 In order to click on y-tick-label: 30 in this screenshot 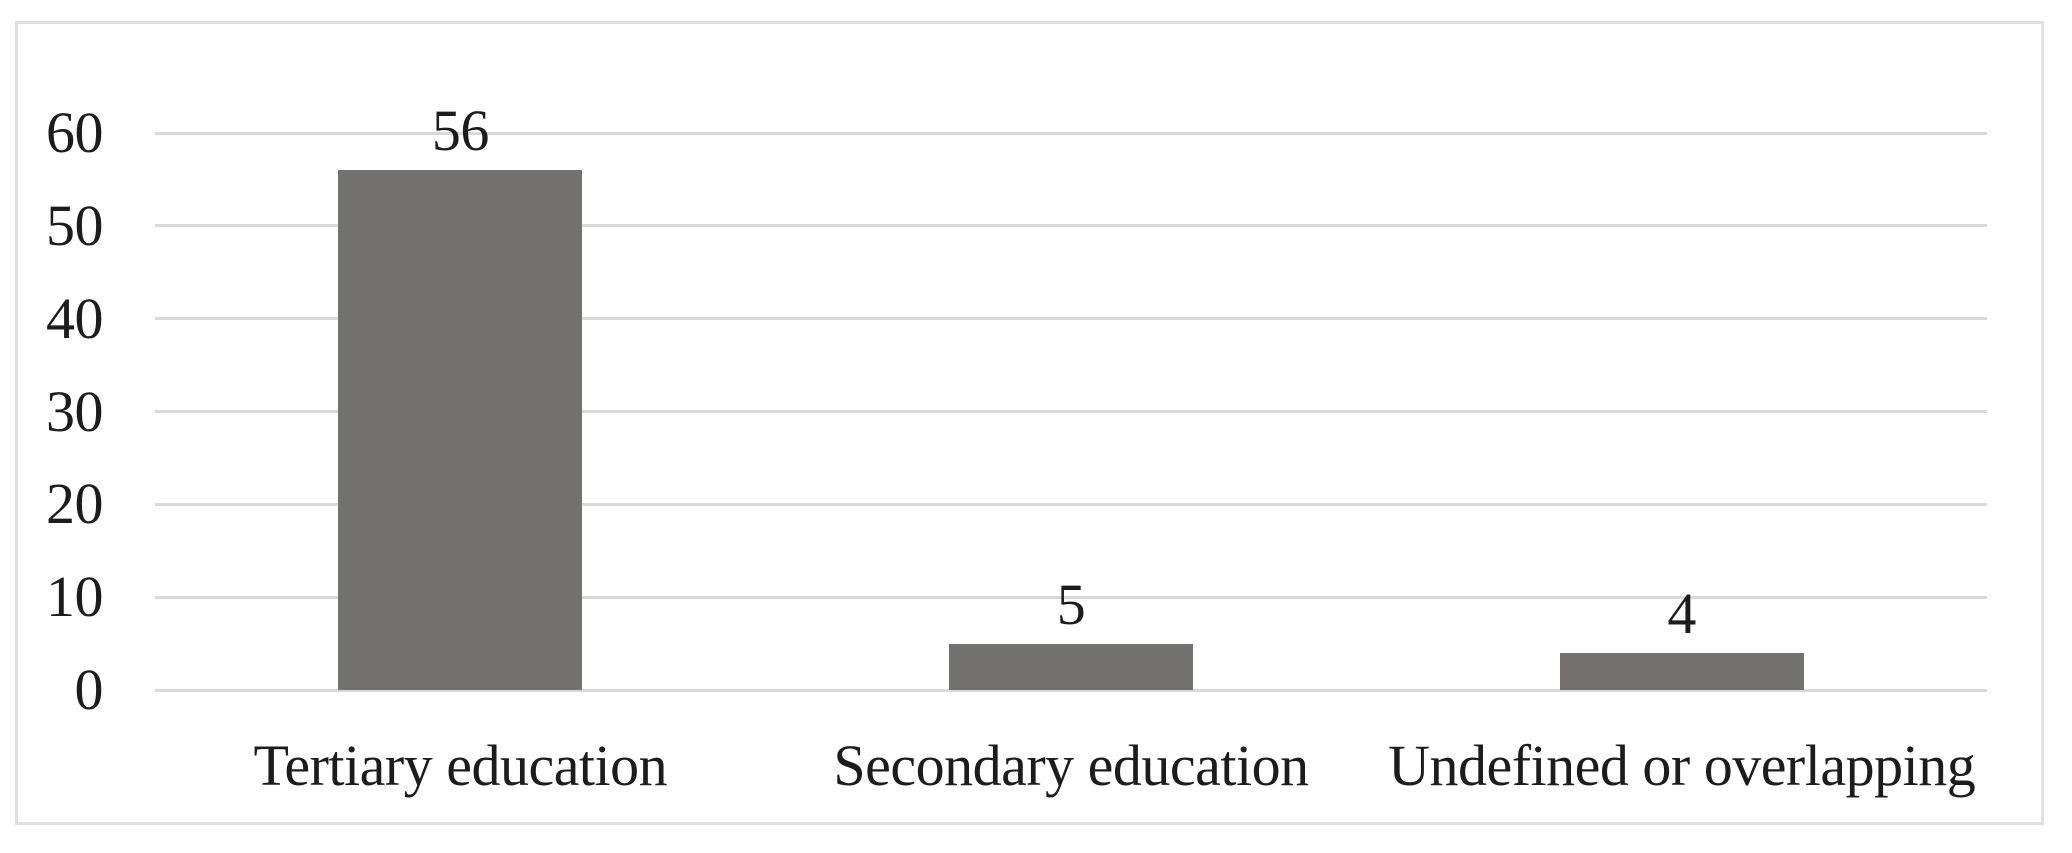, I will do `click(75, 411)`.